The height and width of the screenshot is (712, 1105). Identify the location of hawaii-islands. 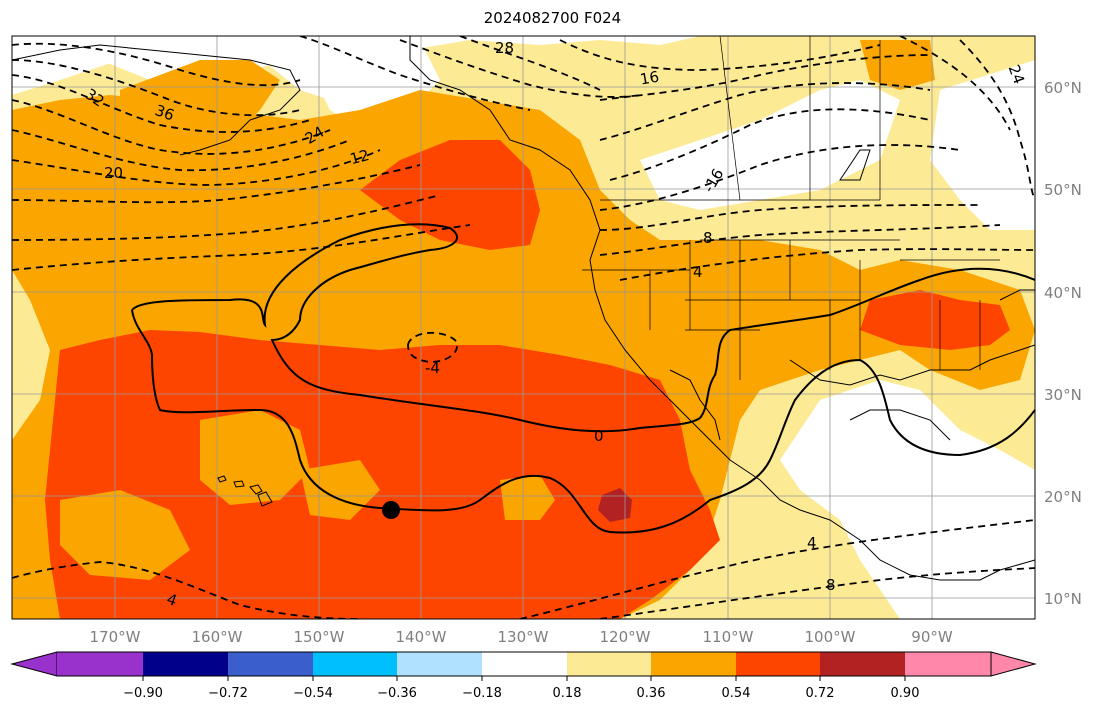
(245, 491).